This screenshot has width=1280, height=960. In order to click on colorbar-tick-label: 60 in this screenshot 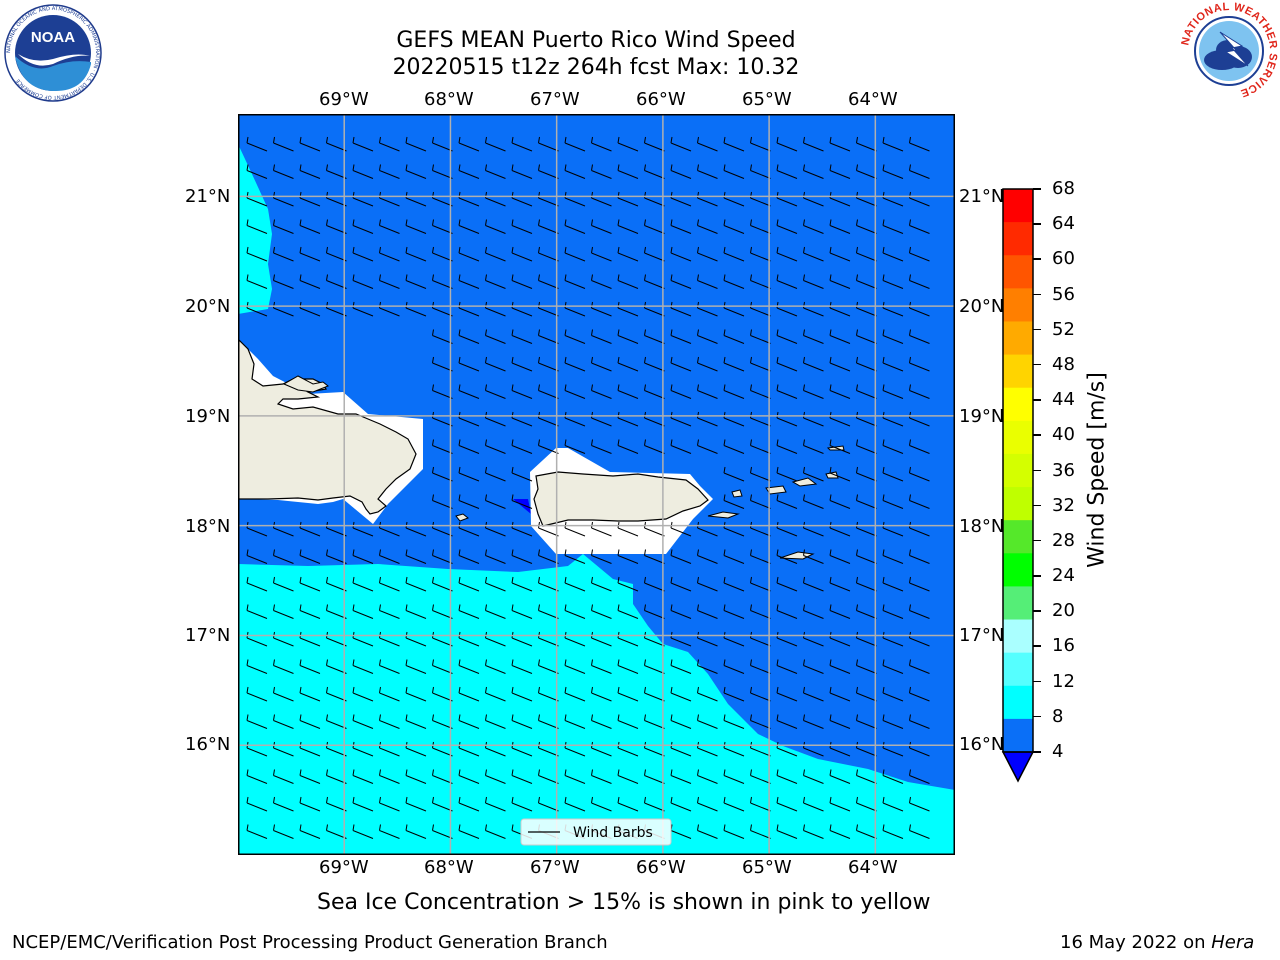, I will do `click(1063, 259)`.